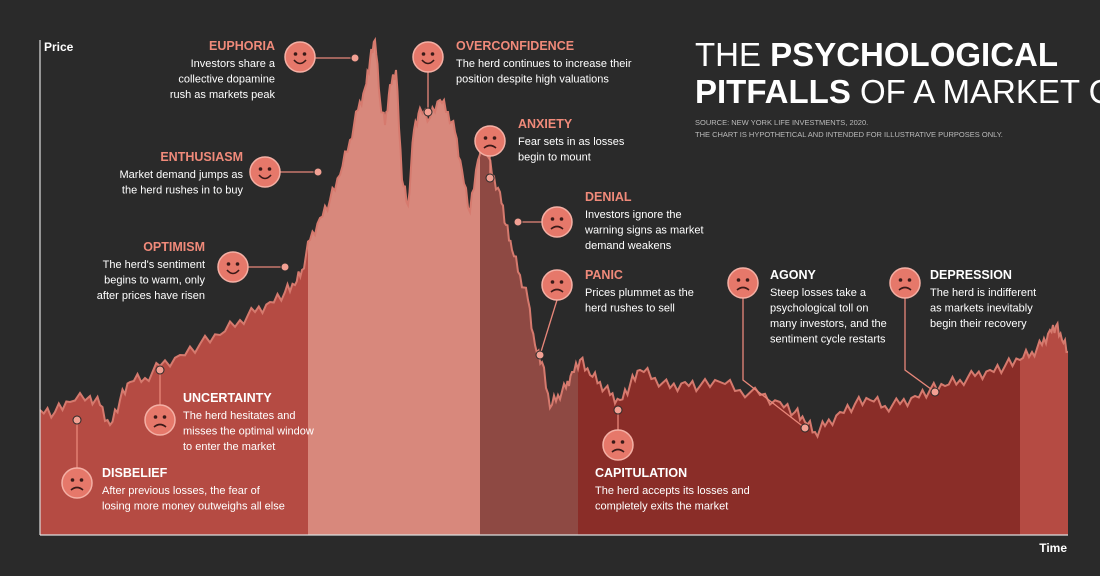 This screenshot has height=576, width=1100. I want to click on stage-description: sentiment cycle restarts, so click(828, 340).